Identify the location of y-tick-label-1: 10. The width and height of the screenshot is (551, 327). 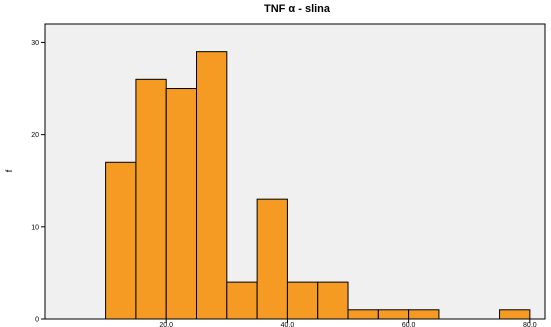
(35, 227).